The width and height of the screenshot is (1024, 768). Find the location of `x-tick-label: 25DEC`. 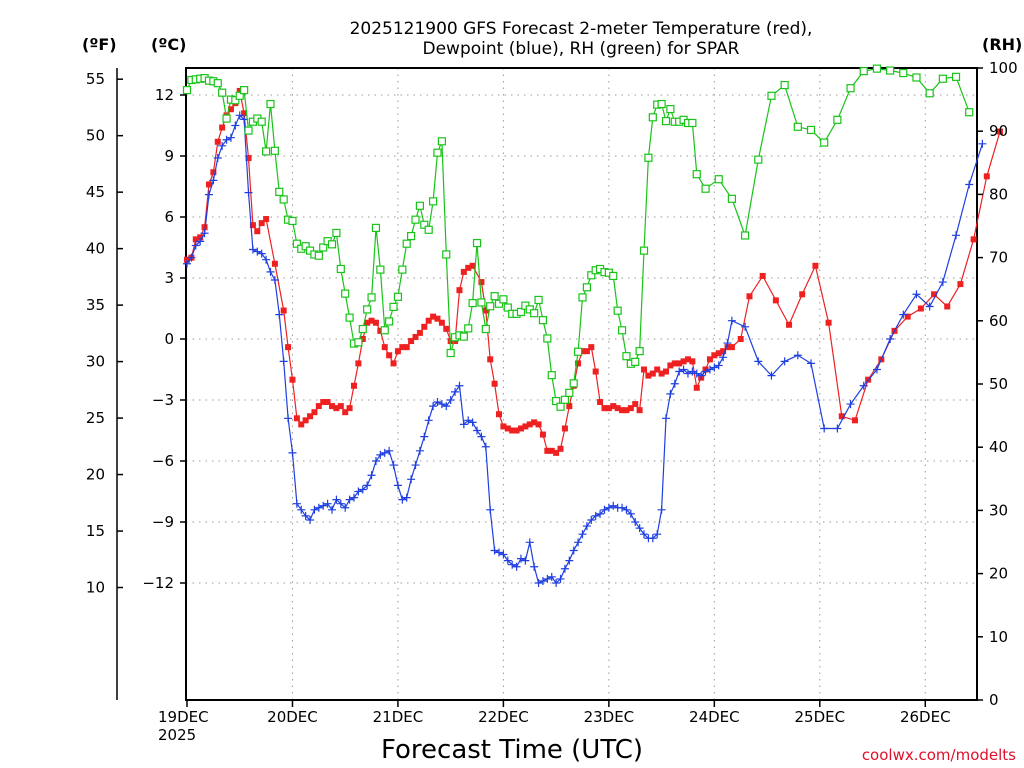

x-tick-label: 25DEC is located at coordinates (820, 717).